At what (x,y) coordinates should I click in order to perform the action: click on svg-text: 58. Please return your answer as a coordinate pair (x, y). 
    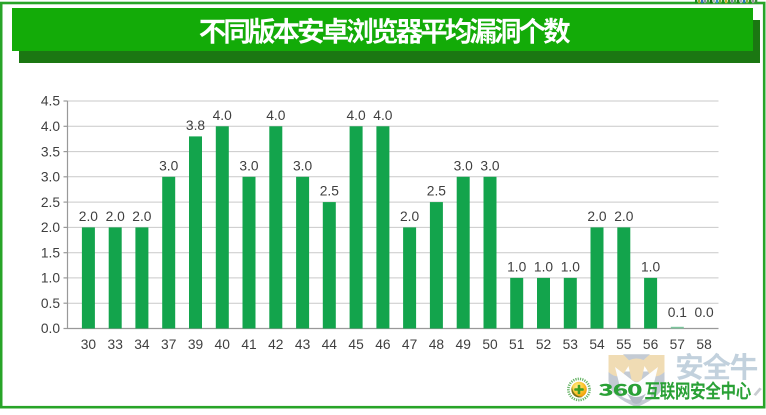
    Looking at the image, I should click on (704, 344).